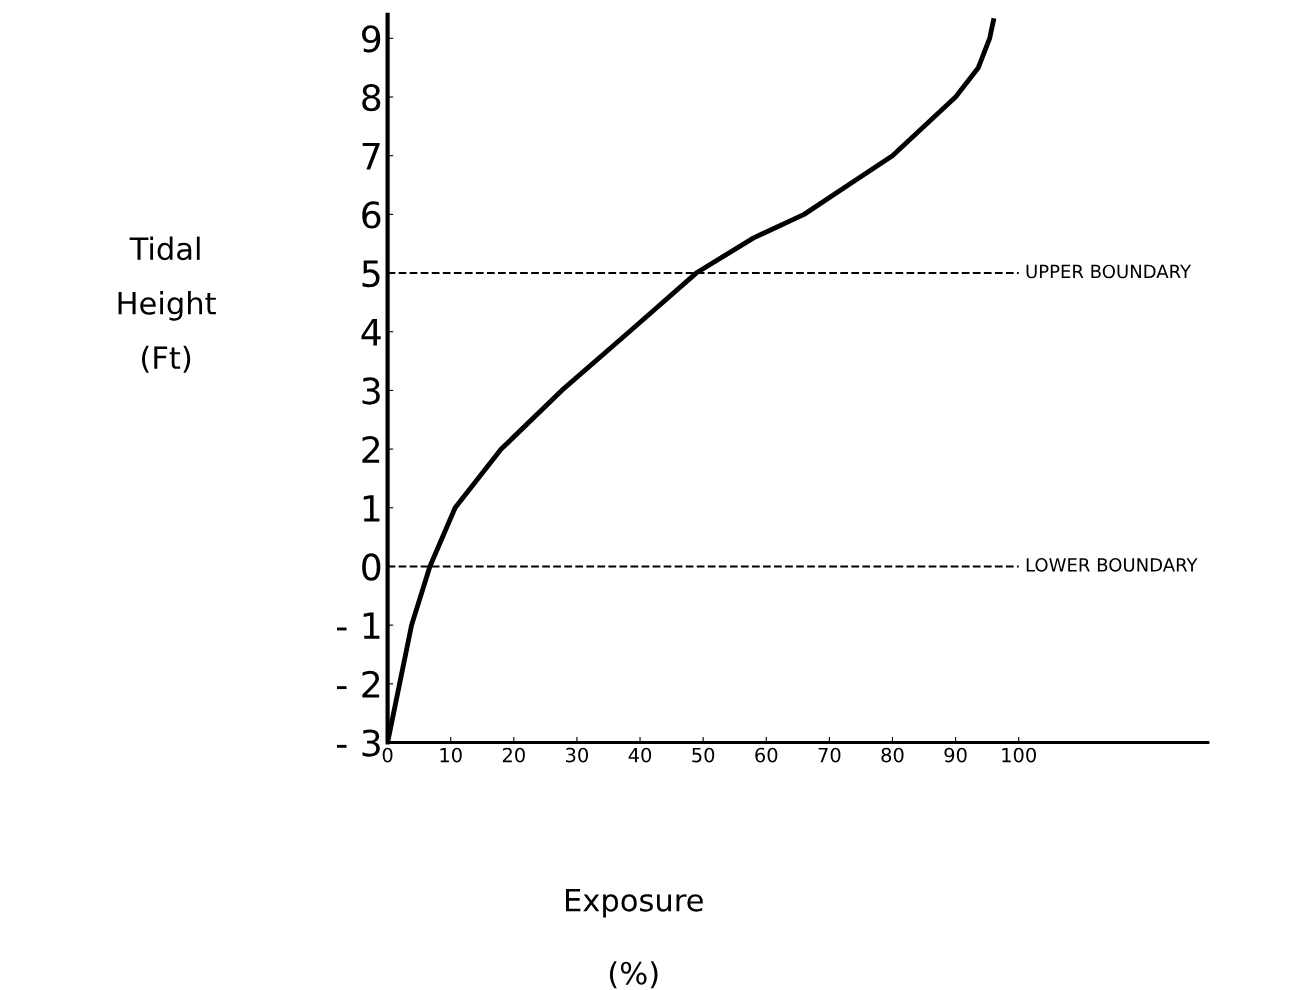  Describe the element at coordinates (371, 215) in the screenshot. I see `y-tick-label: 6` at that location.